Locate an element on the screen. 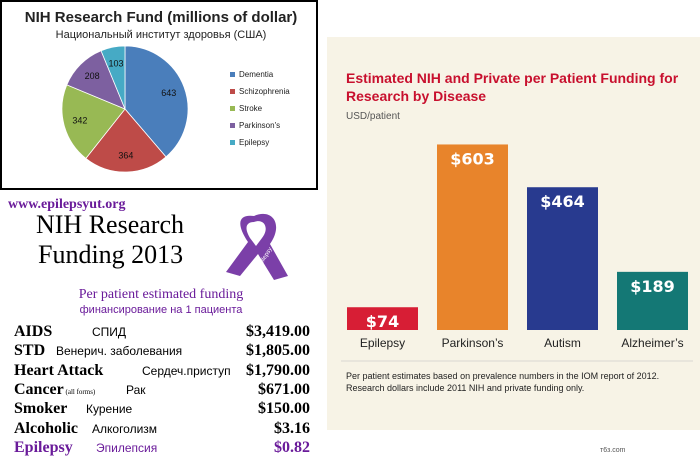 The height and width of the screenshot is (467, 700). pie-slice-value-label: 342 is located at coordinates (79, 121).